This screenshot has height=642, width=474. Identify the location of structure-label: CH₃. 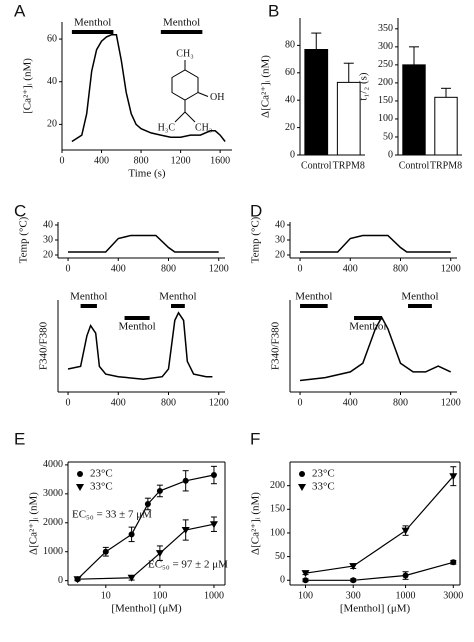
(184, 53).